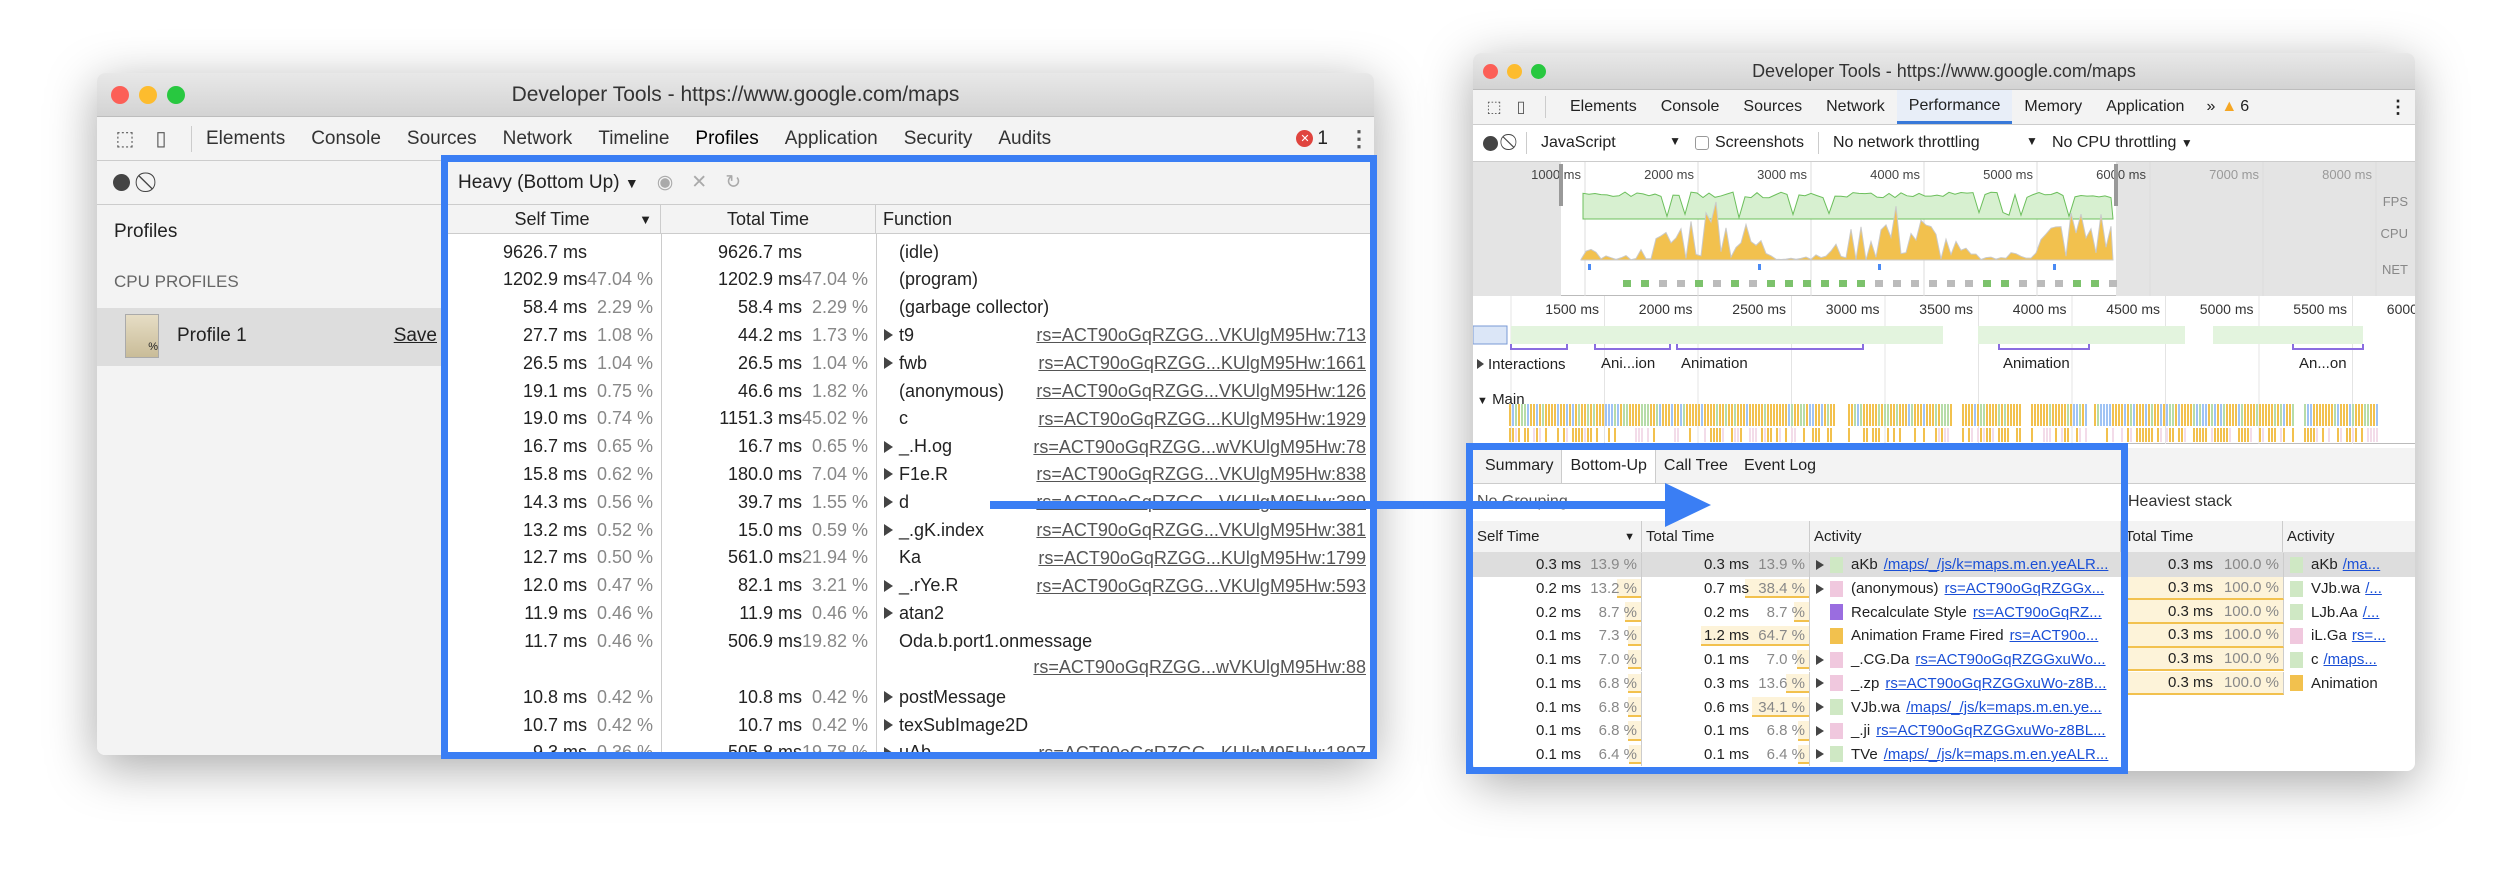 The image size is (2500, 882). Describe the element at coordinates (909, 252) in the screenshot. I see `table-row: 9626.7 ms 9626.7 ms (idle)` at that location.